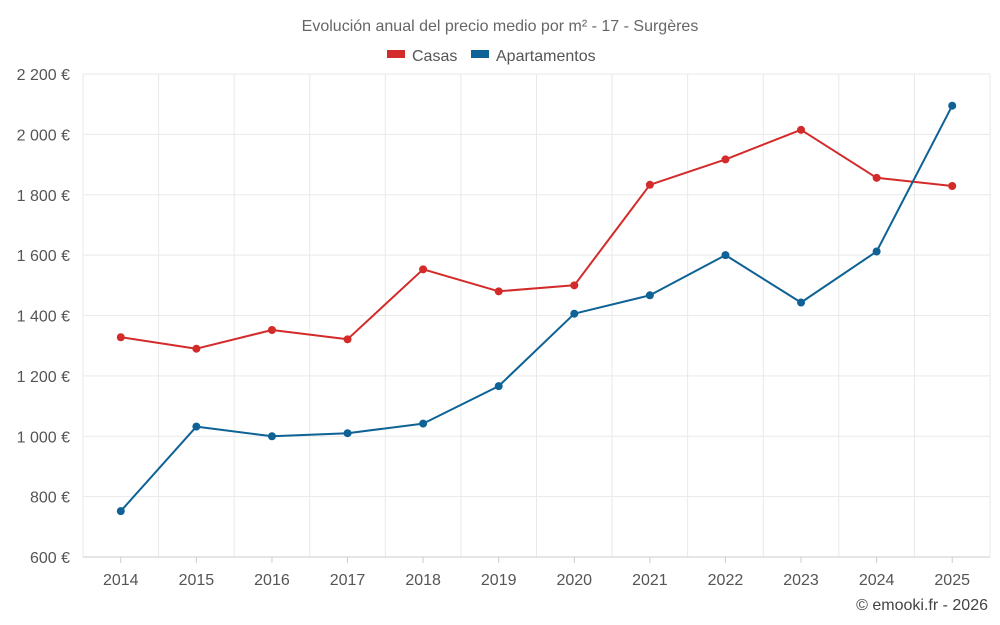 The image size is (1000, 625). What do you see at coordinates (480, 54) in the screenshot?
I see `legend-swatch-apartamentos` at bounding box center [480, 54].